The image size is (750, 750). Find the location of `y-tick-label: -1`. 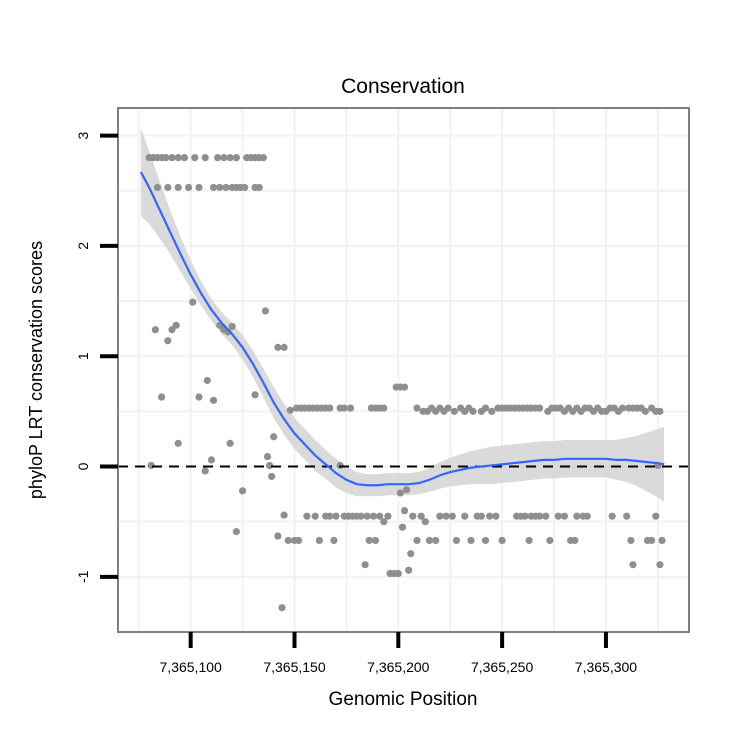

y-tick-label: -1 is located at coordinates (83, 576).